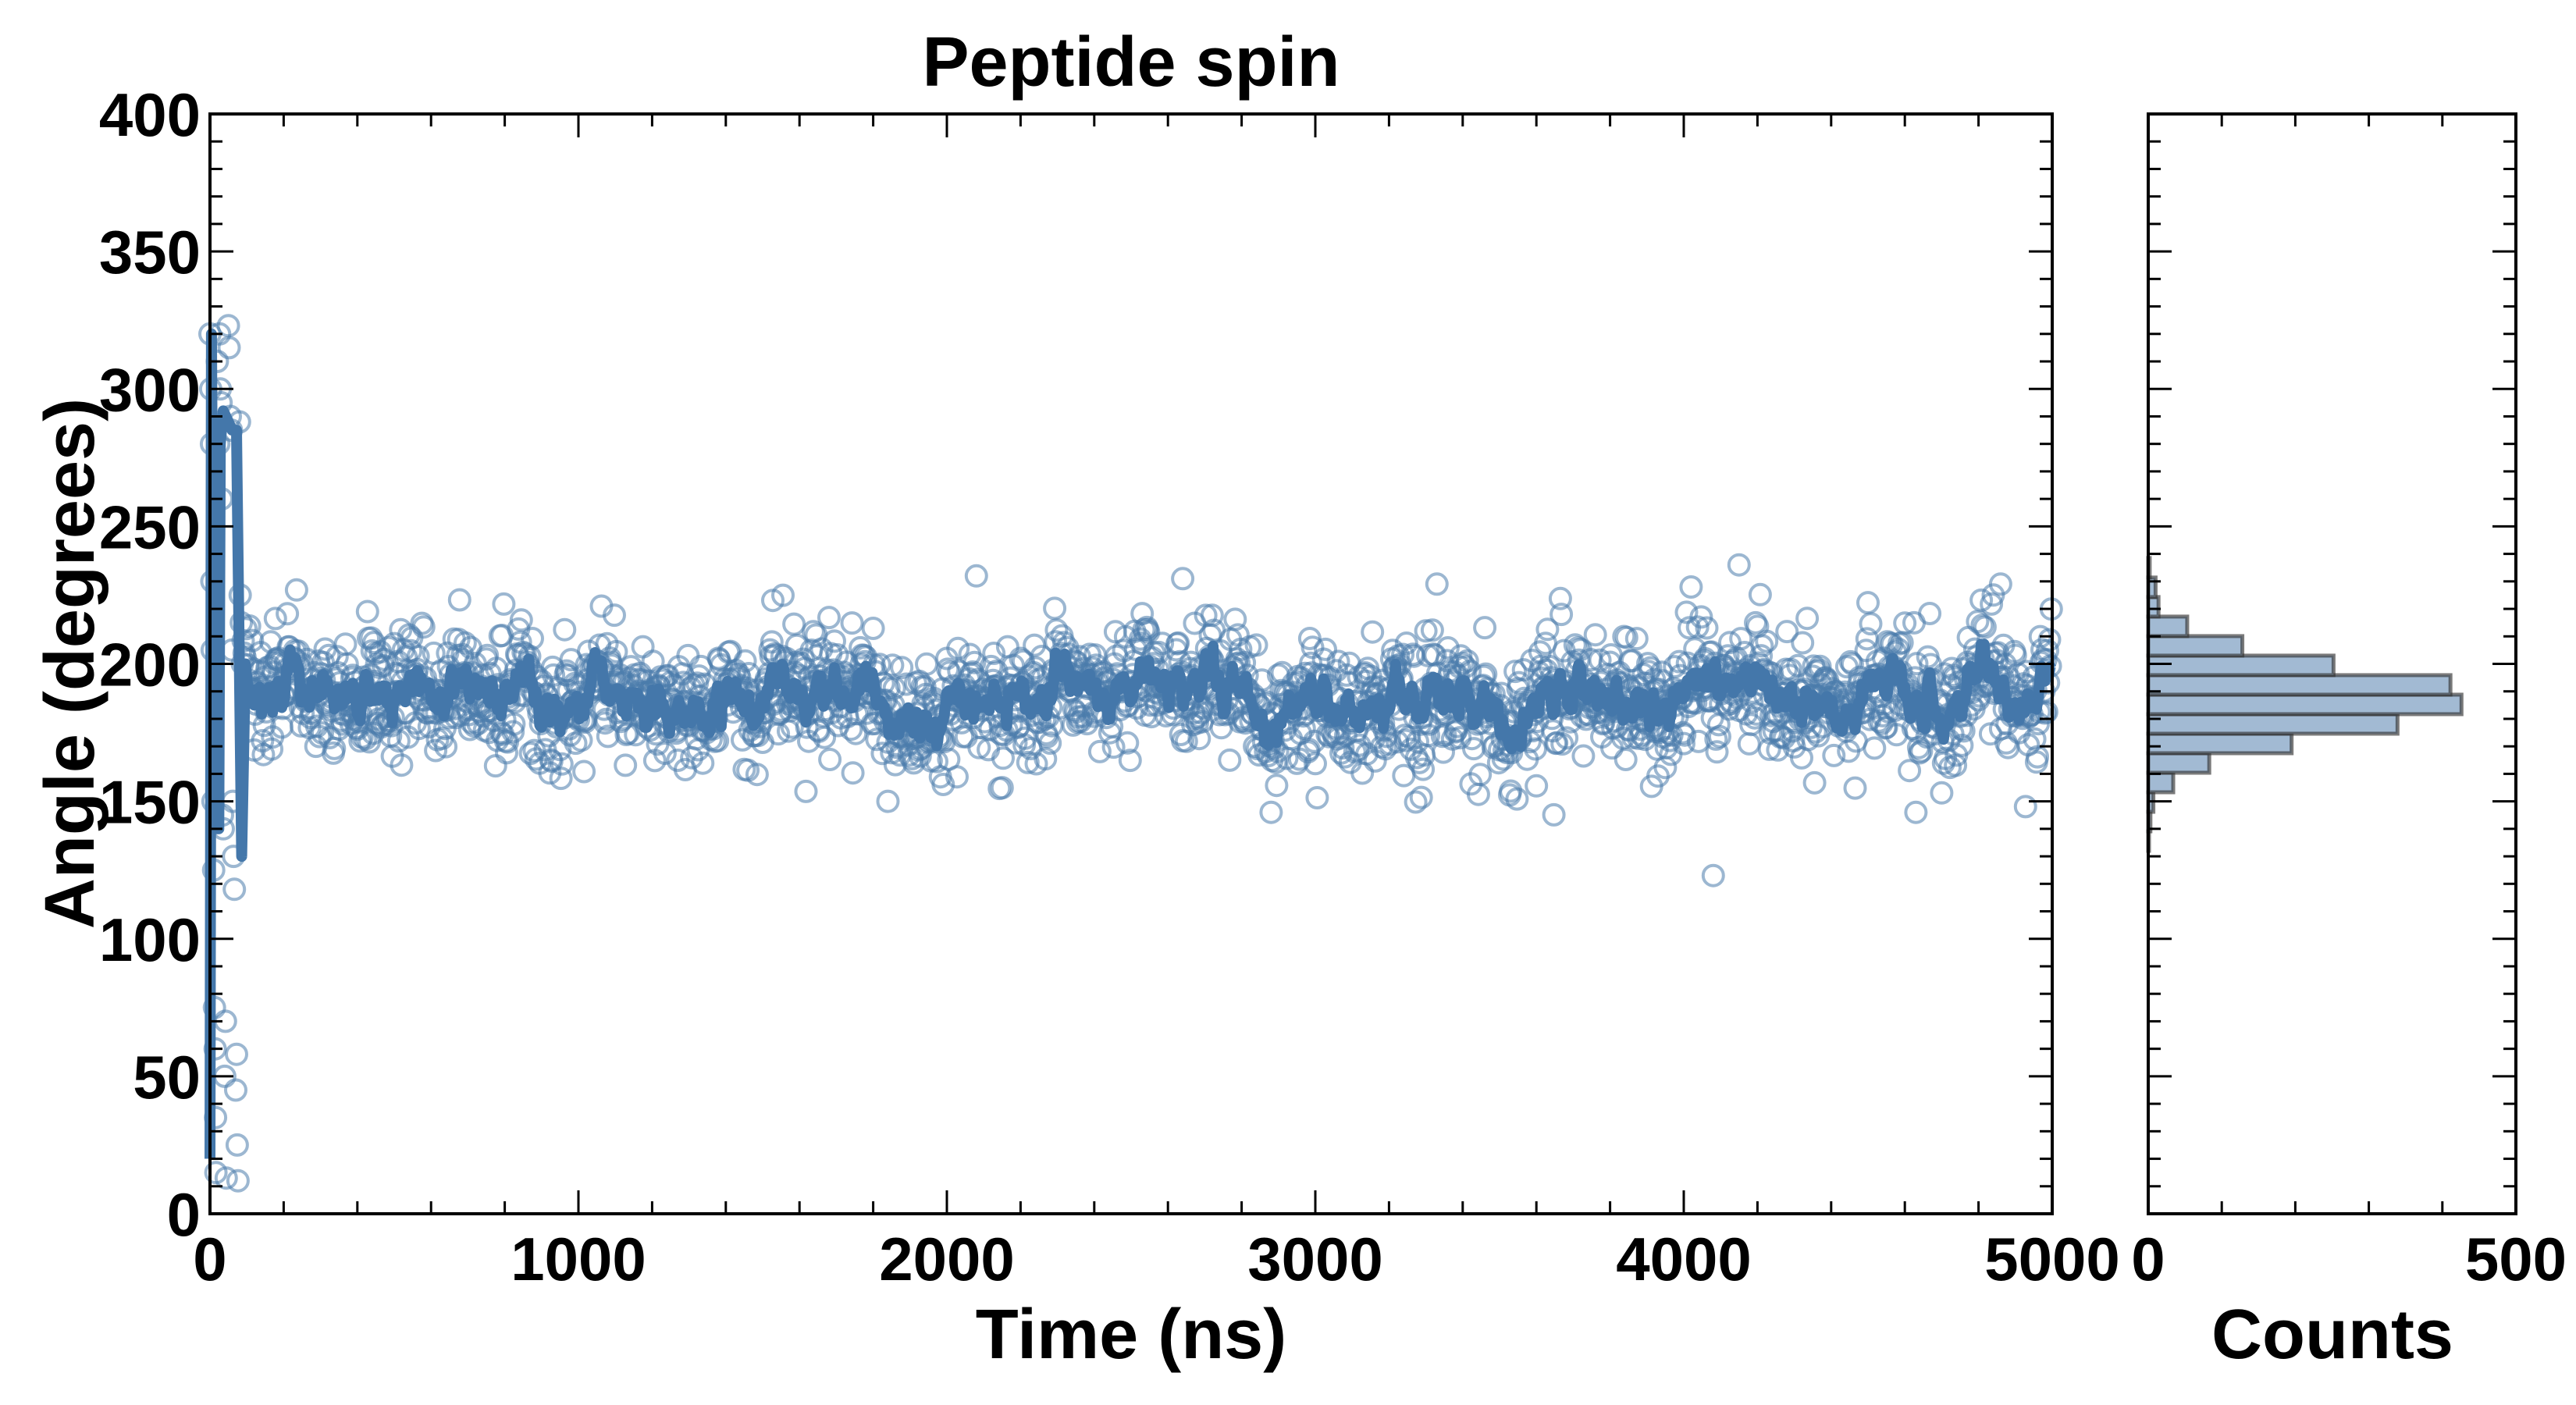 The height and width of the screenshot is (1405, 2576). I want to click on x-tick-label: 3000, so click(1315, 1259).